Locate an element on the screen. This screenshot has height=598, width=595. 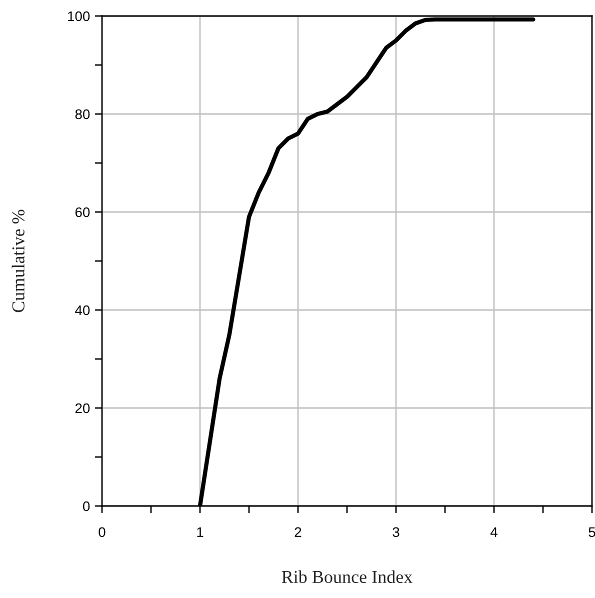
y-tick-label: 0 is located at coordinates (86, 506).